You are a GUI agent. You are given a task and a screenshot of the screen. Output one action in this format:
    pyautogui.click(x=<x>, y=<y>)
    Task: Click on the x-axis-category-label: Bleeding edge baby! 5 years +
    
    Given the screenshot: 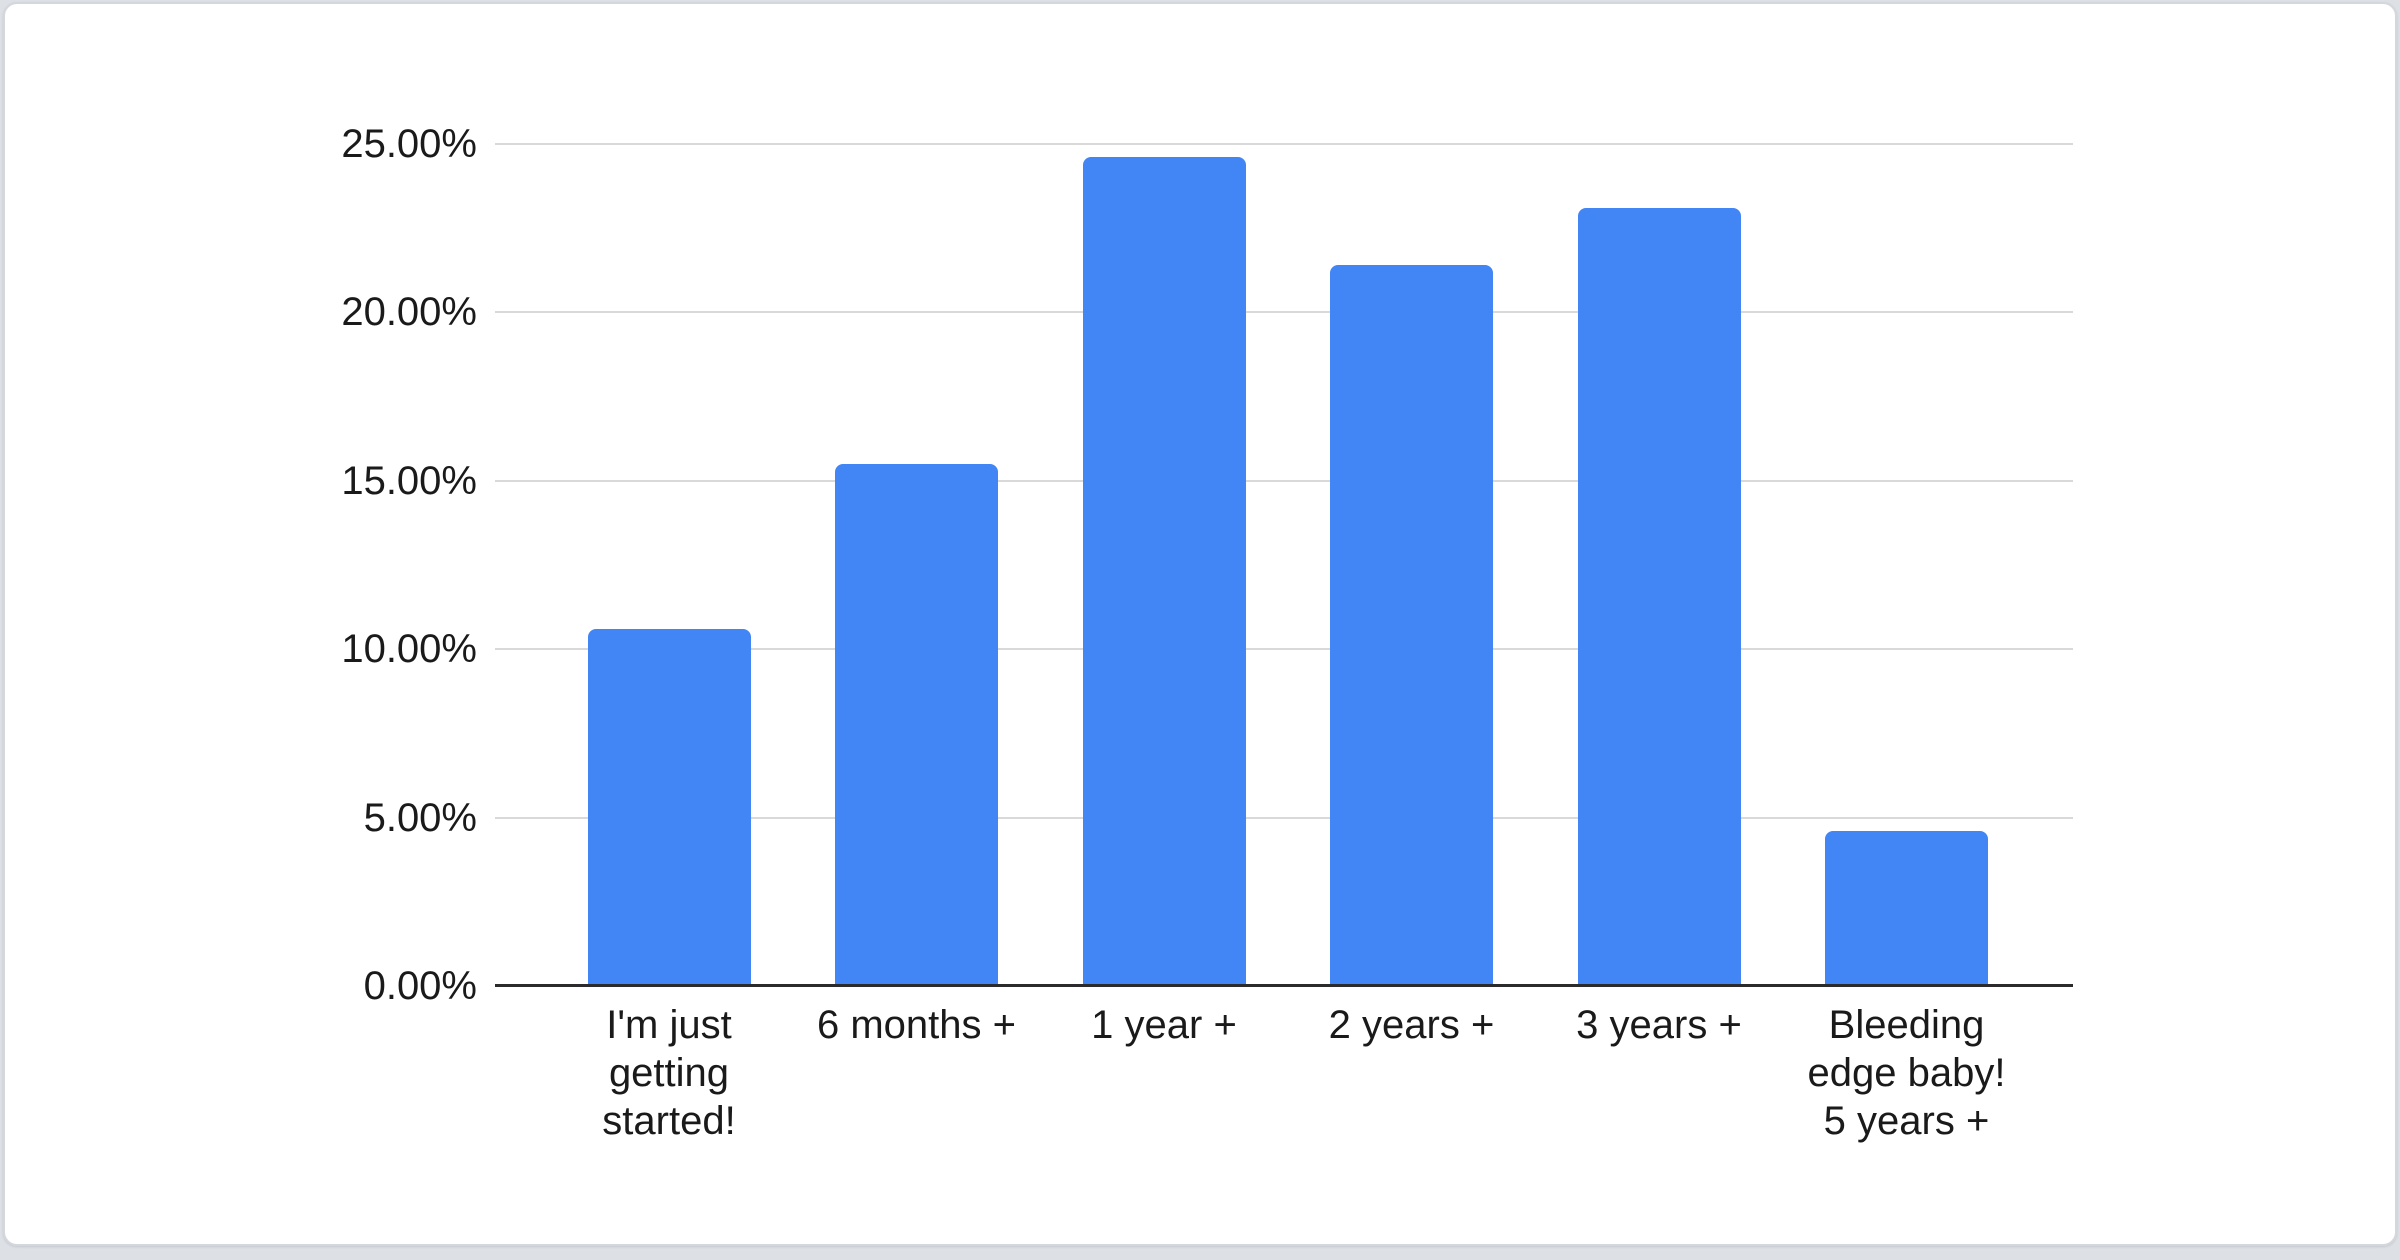 What is the action you would take?
    pyautogui.click(x=1906, y=1073)
    